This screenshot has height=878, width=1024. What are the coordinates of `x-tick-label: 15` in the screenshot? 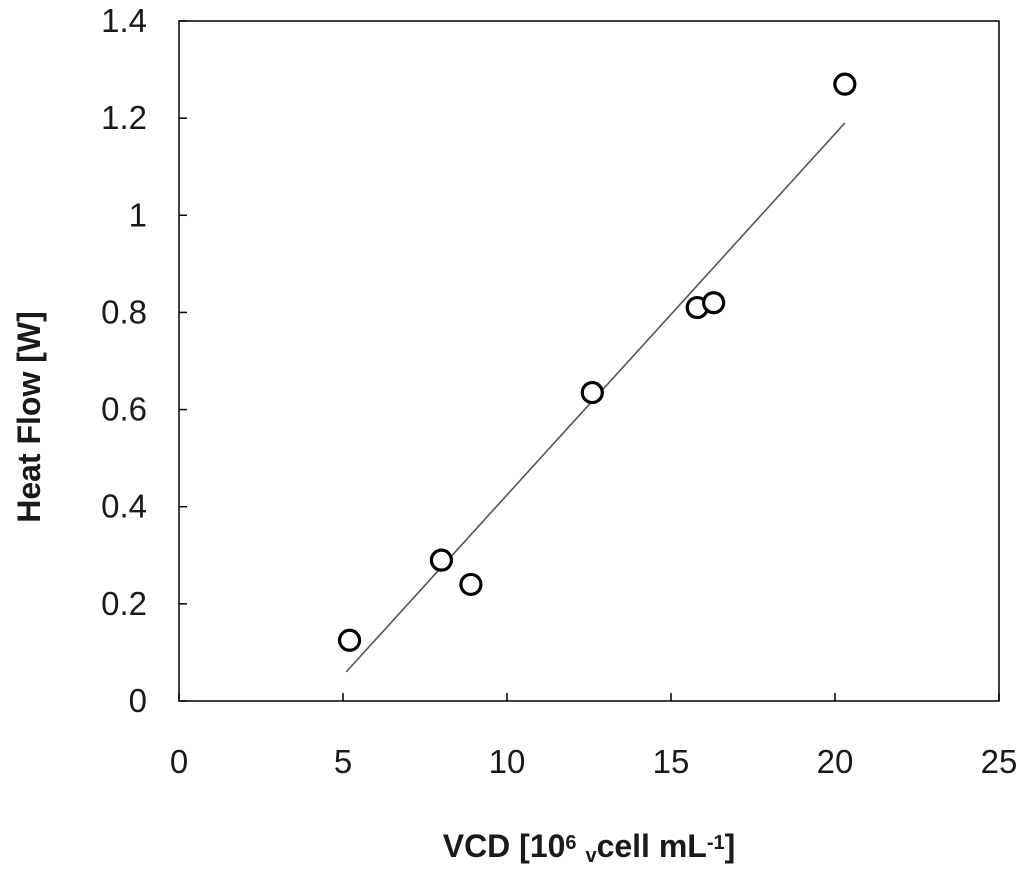 It's located at (671, 761).